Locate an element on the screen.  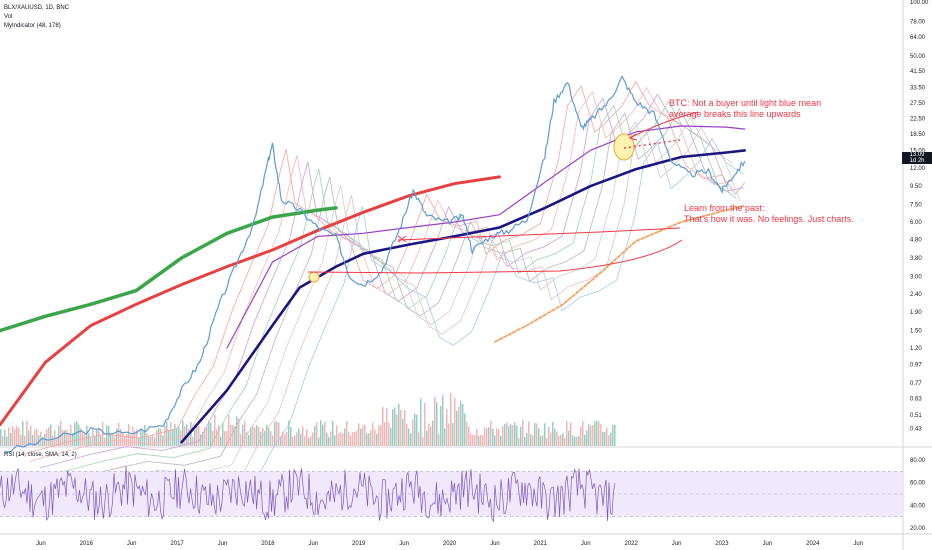
rsi-tick-label: 20.00 is located at coordinates (918, 529).